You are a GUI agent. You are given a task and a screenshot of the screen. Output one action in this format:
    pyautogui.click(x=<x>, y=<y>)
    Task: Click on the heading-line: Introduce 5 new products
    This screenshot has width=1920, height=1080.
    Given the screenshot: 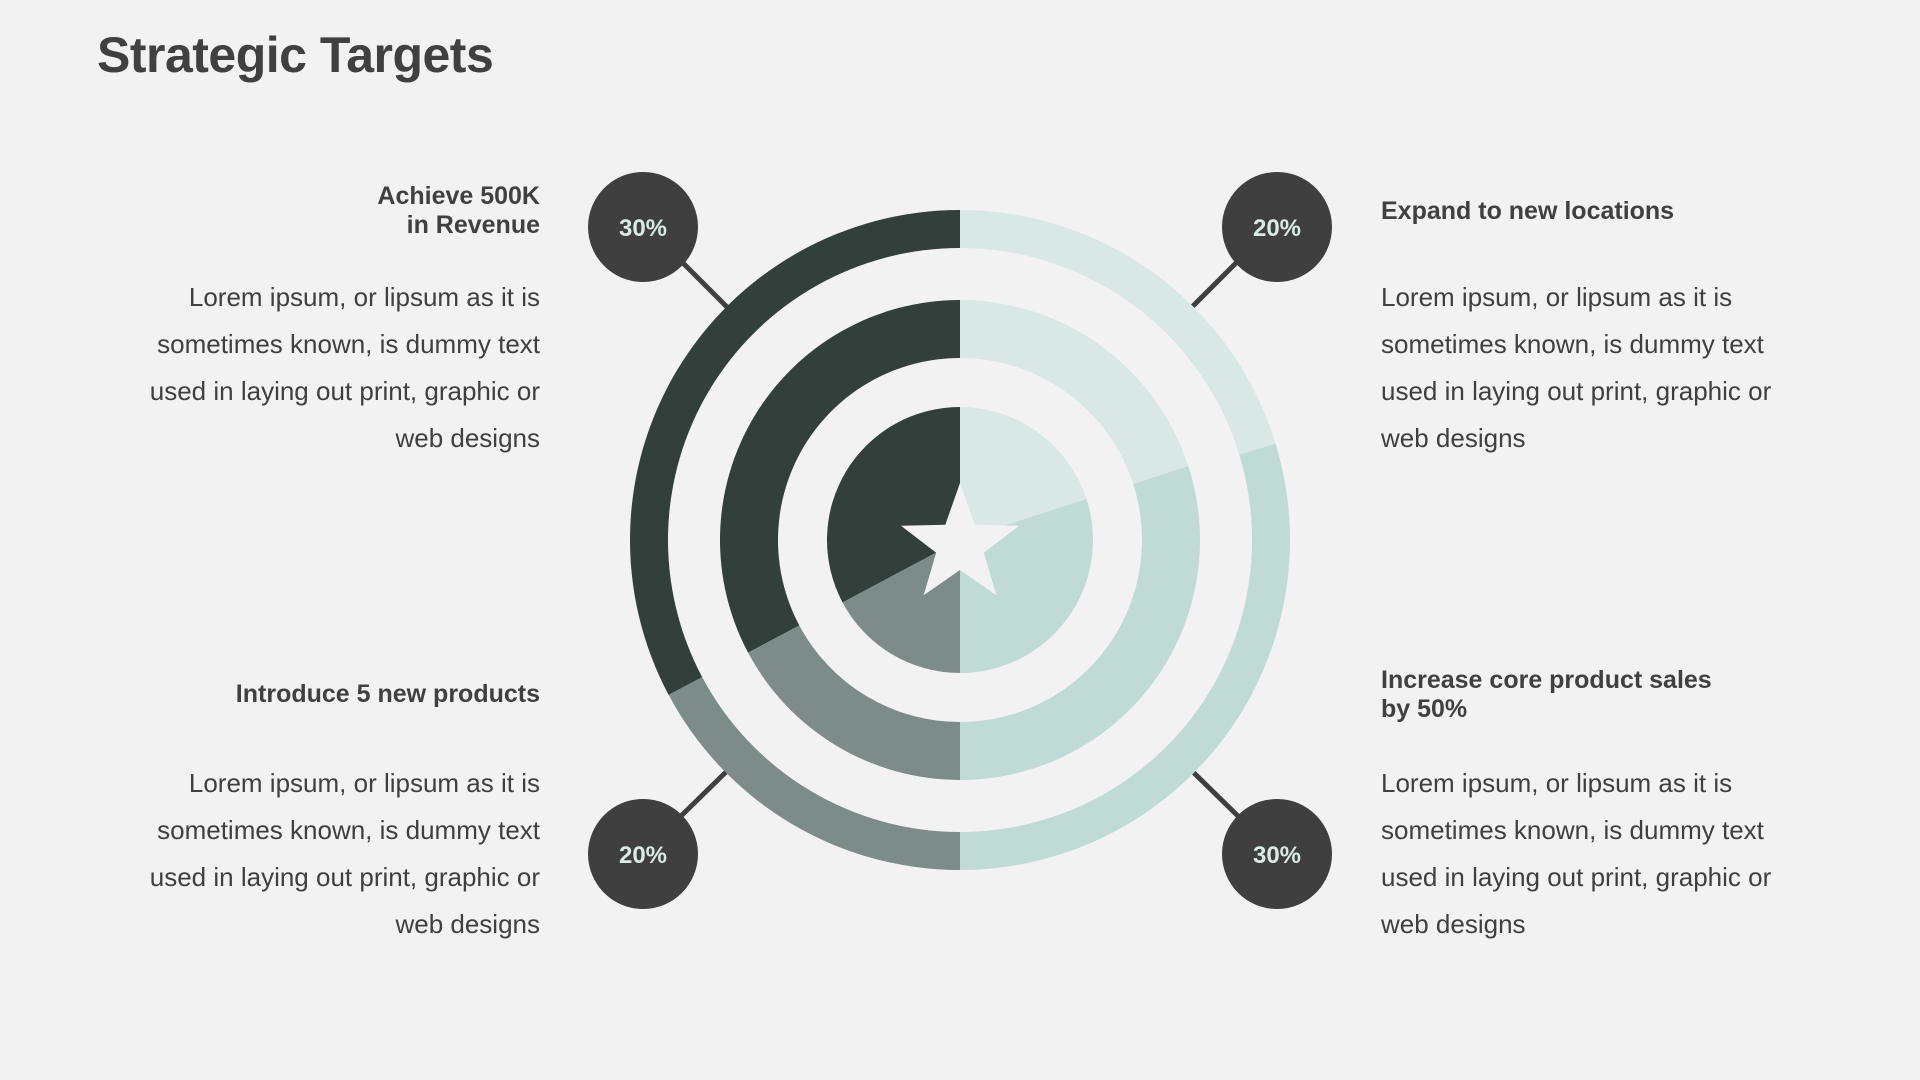 What is the action you would take?
    pyautogui.click(x=387, y=694)
    